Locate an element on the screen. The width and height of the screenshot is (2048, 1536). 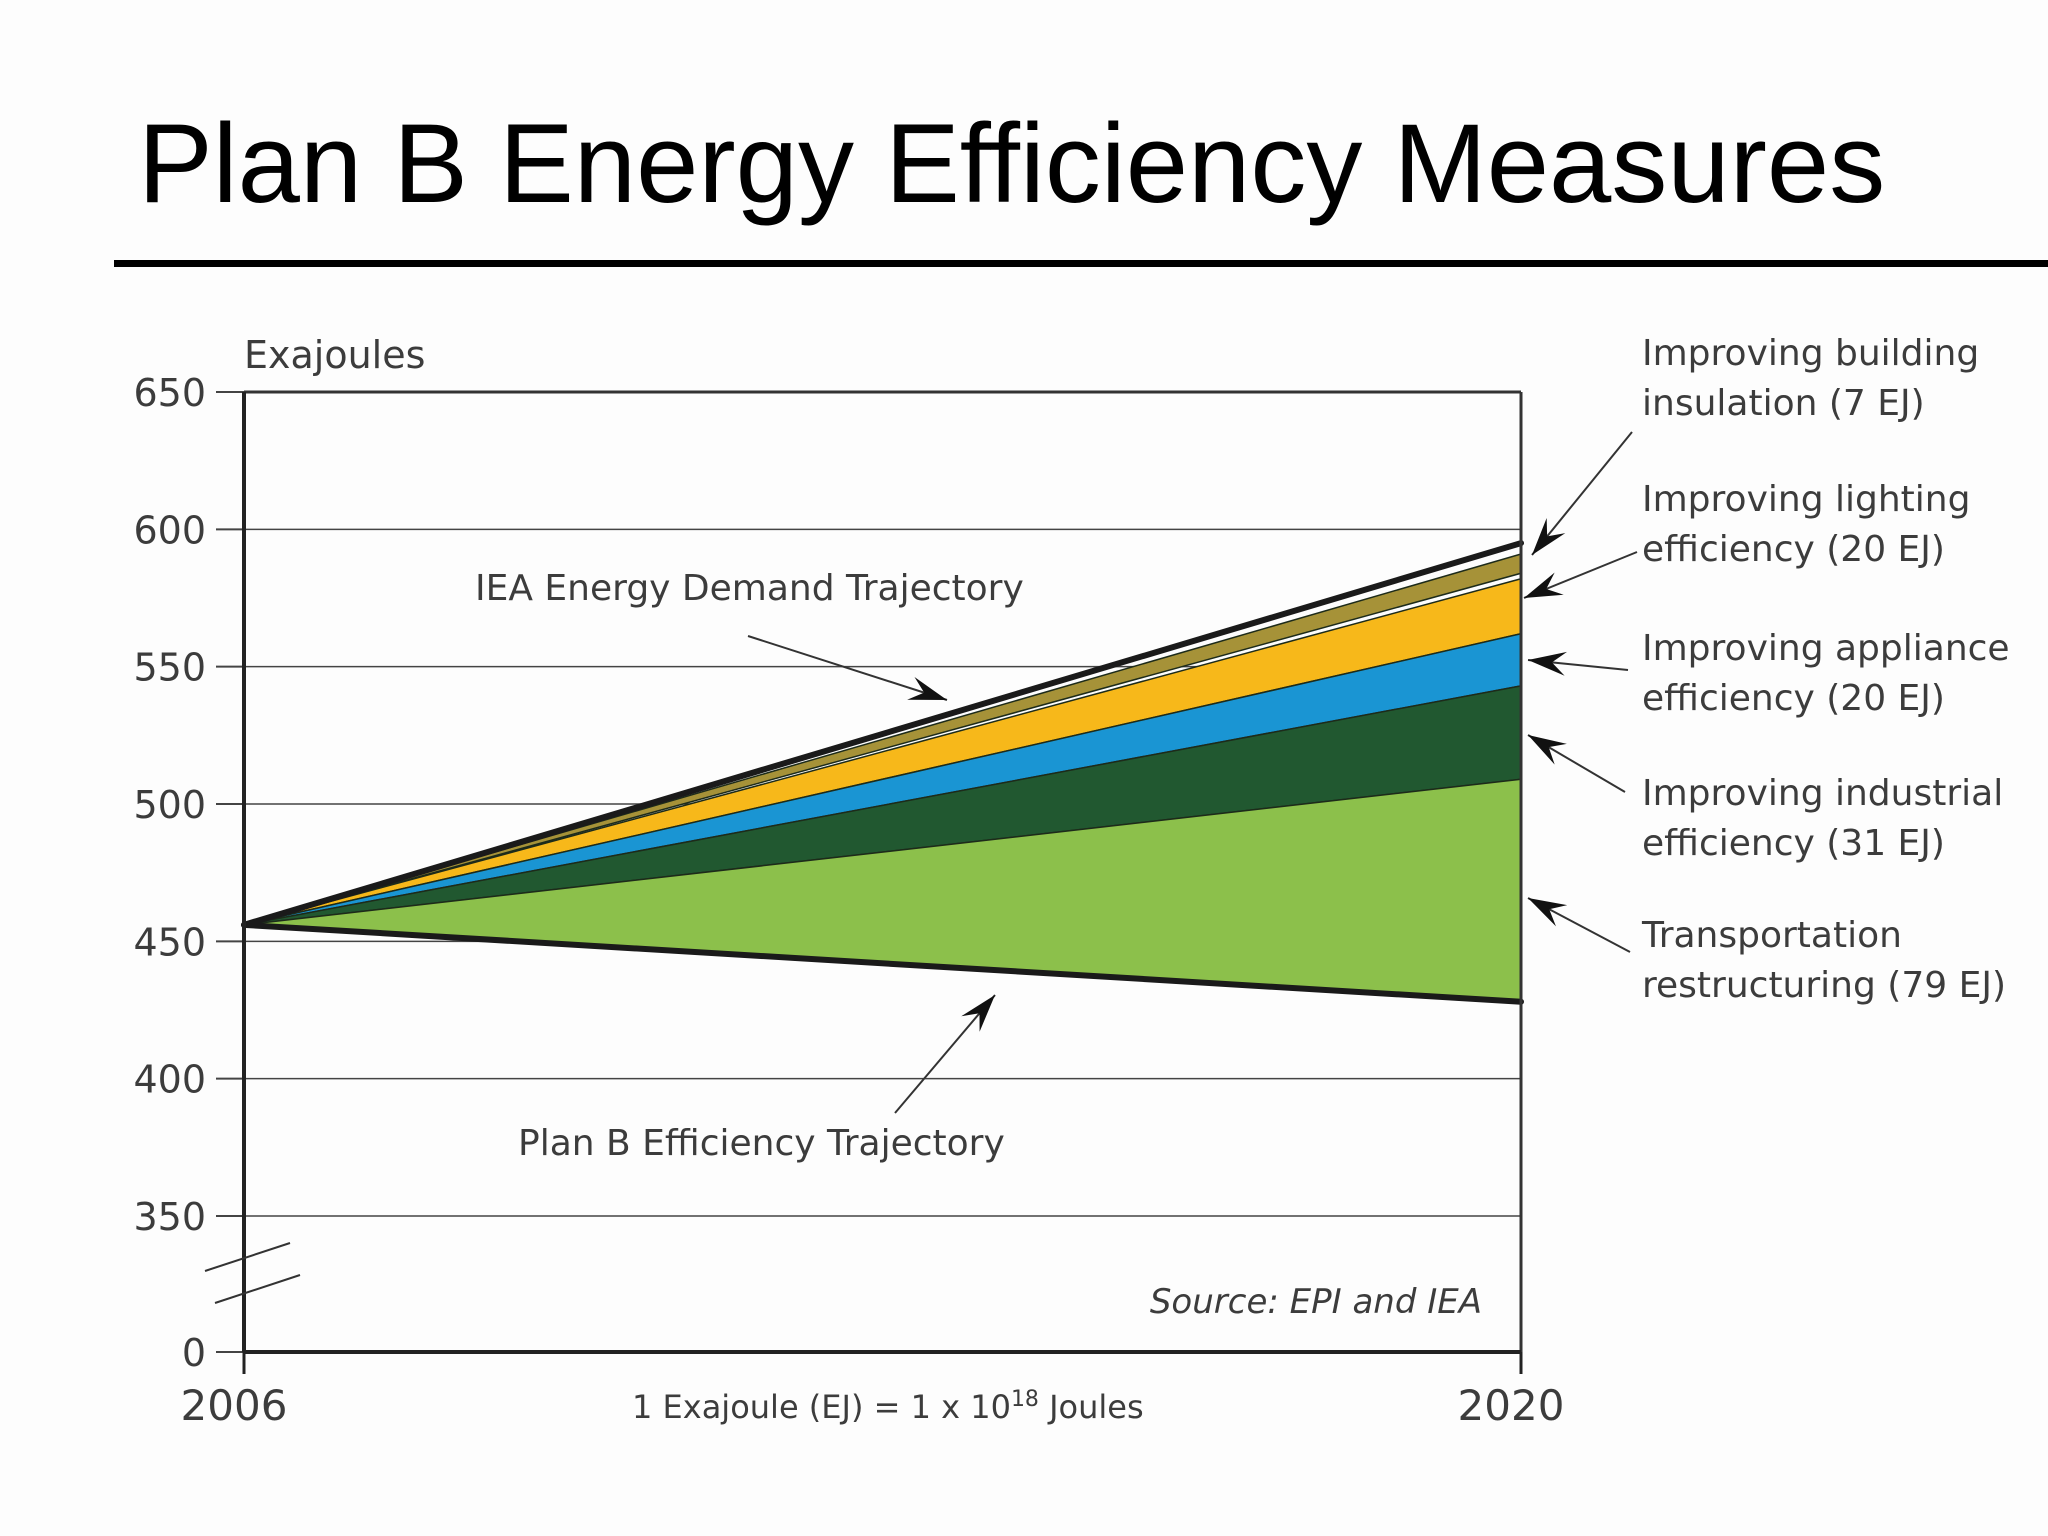
planb-arrow-head is located at coordinates (978, 1013).